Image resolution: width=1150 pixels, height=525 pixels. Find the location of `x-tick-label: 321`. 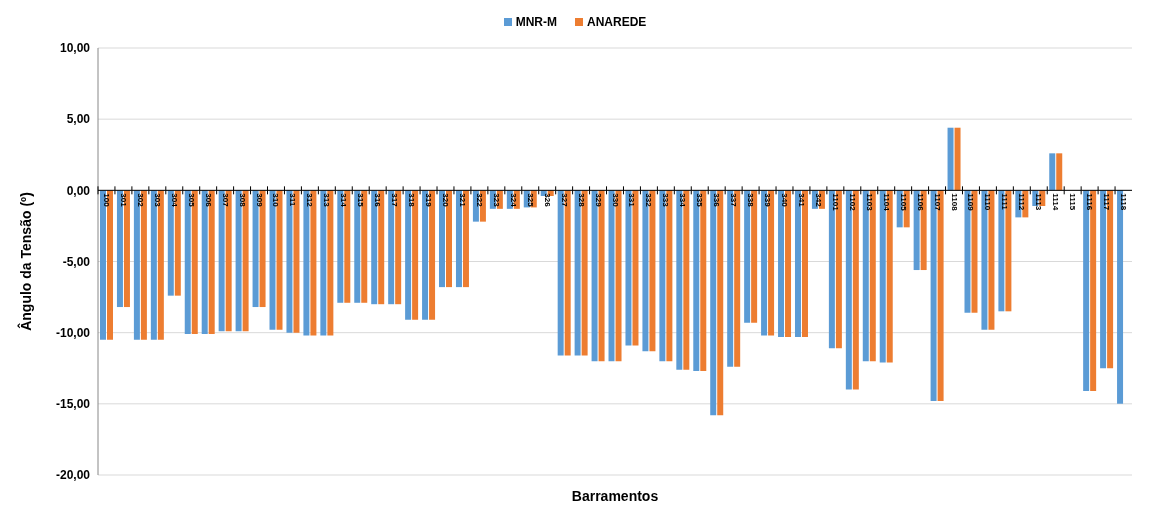

x-tick-label: 321 is located at coordinates (462, 200).